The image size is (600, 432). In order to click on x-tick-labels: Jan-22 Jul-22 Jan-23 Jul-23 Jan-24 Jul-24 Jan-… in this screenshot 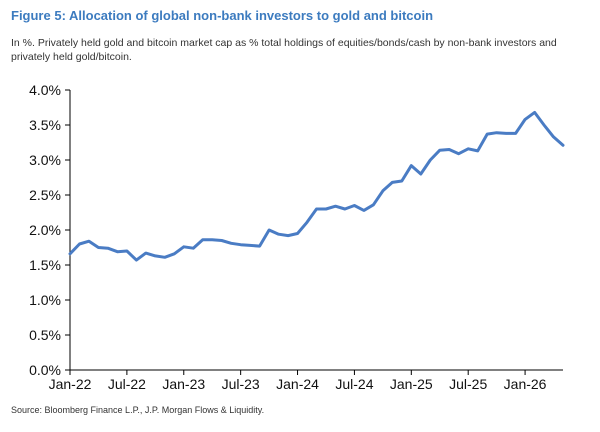, I will do `click(298, 384)`.